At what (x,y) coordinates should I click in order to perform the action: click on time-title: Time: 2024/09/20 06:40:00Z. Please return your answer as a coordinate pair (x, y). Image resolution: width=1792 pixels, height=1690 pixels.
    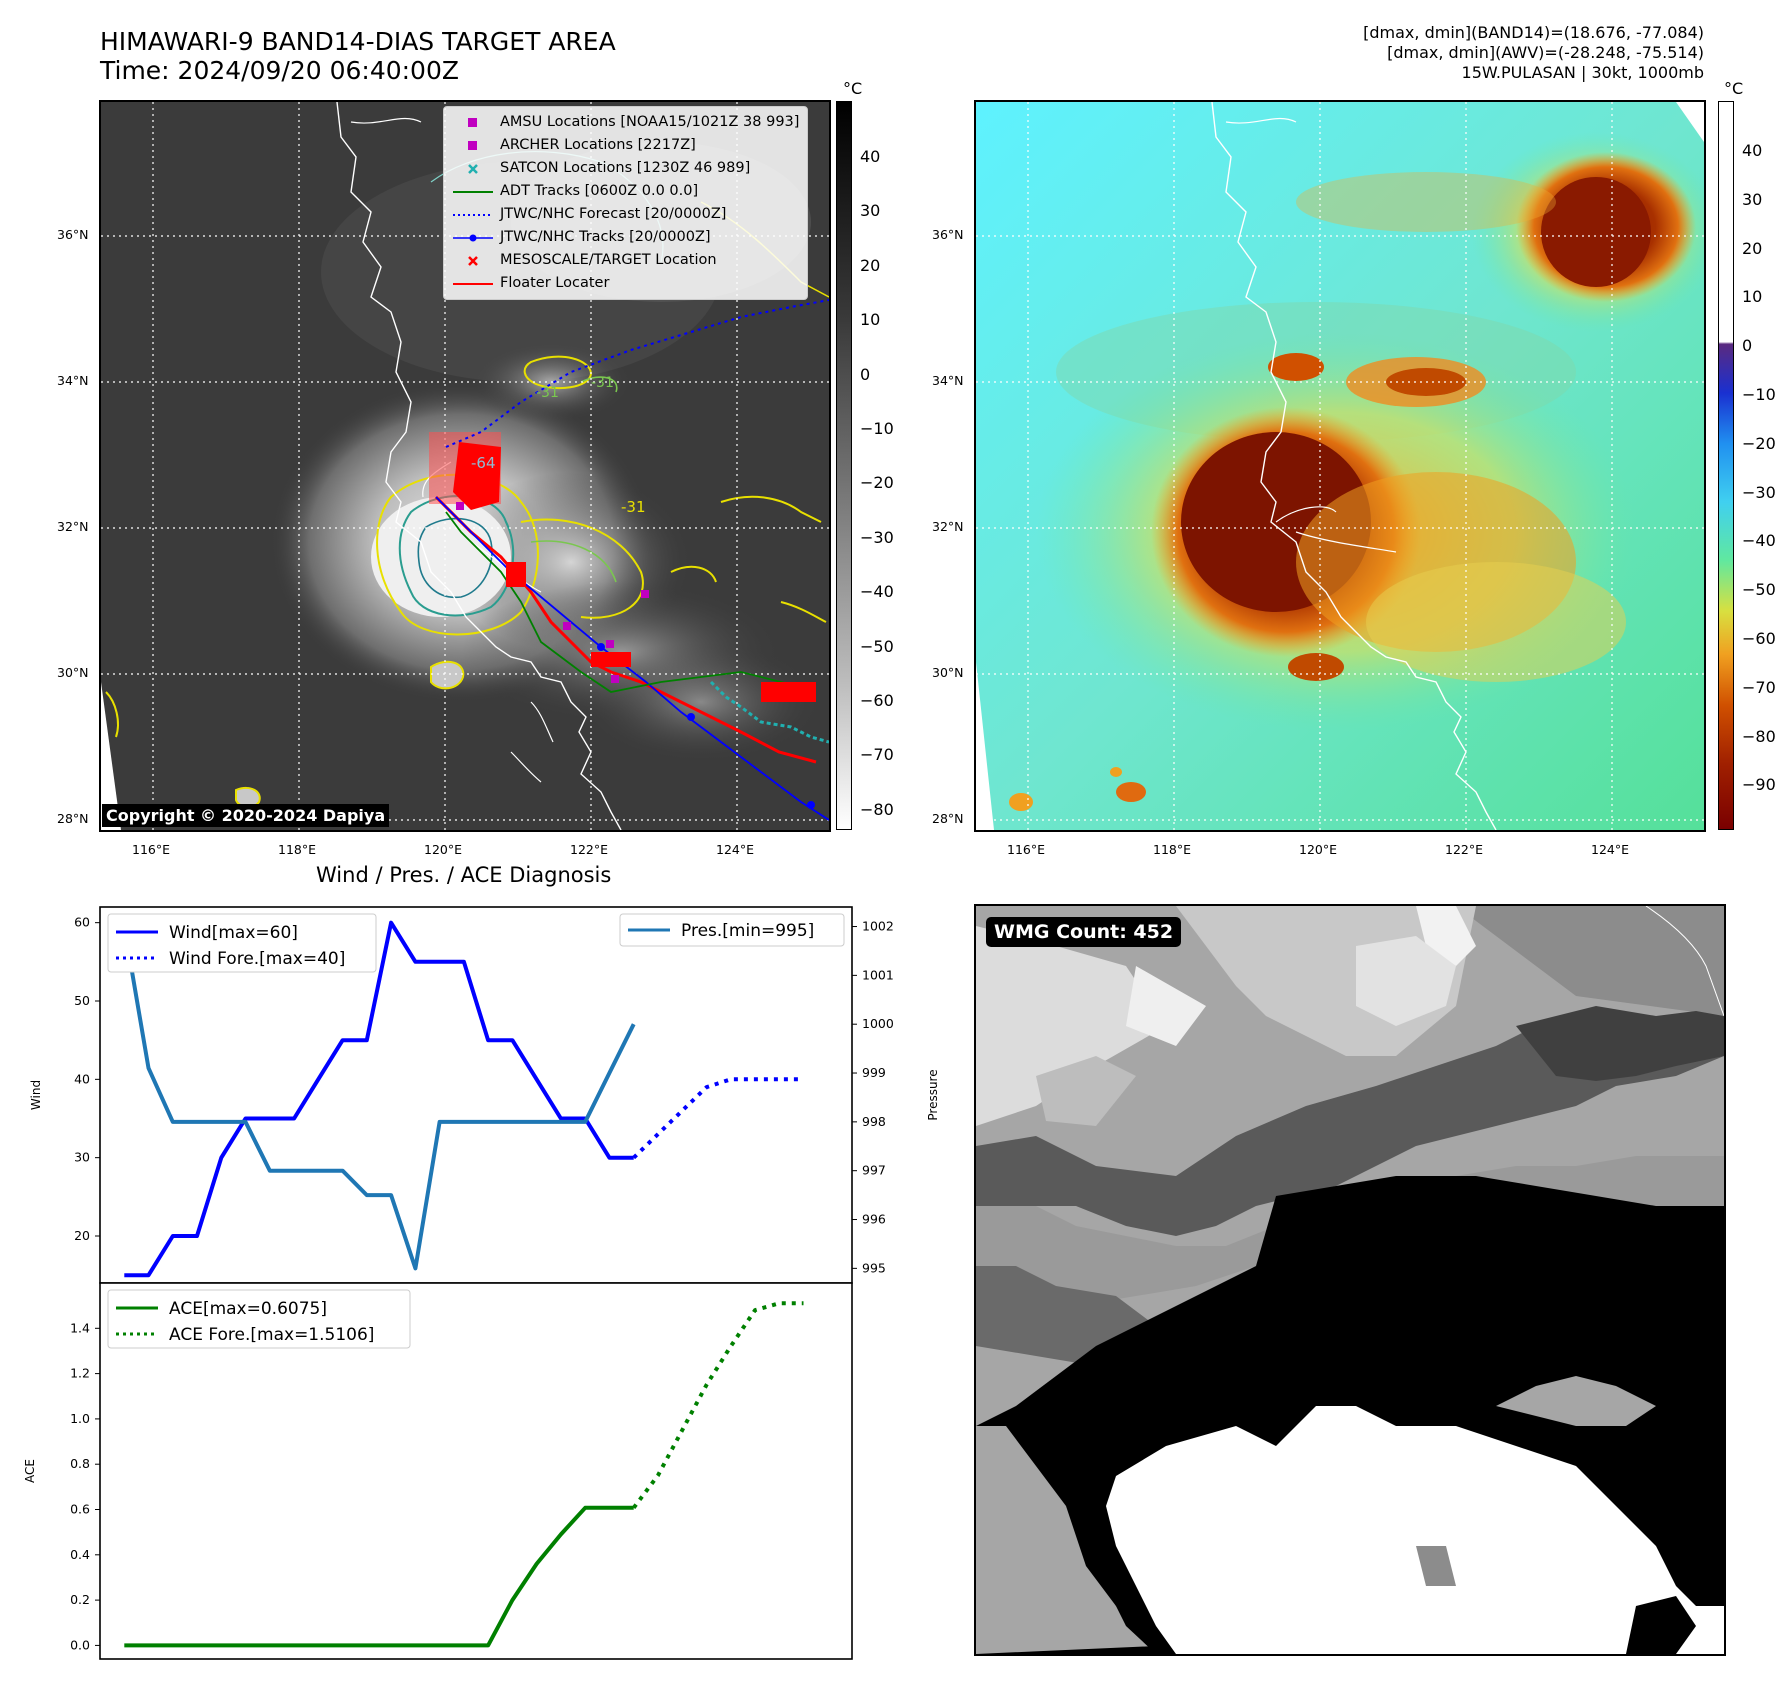
    Looking at the image, I should click on (279, 70).